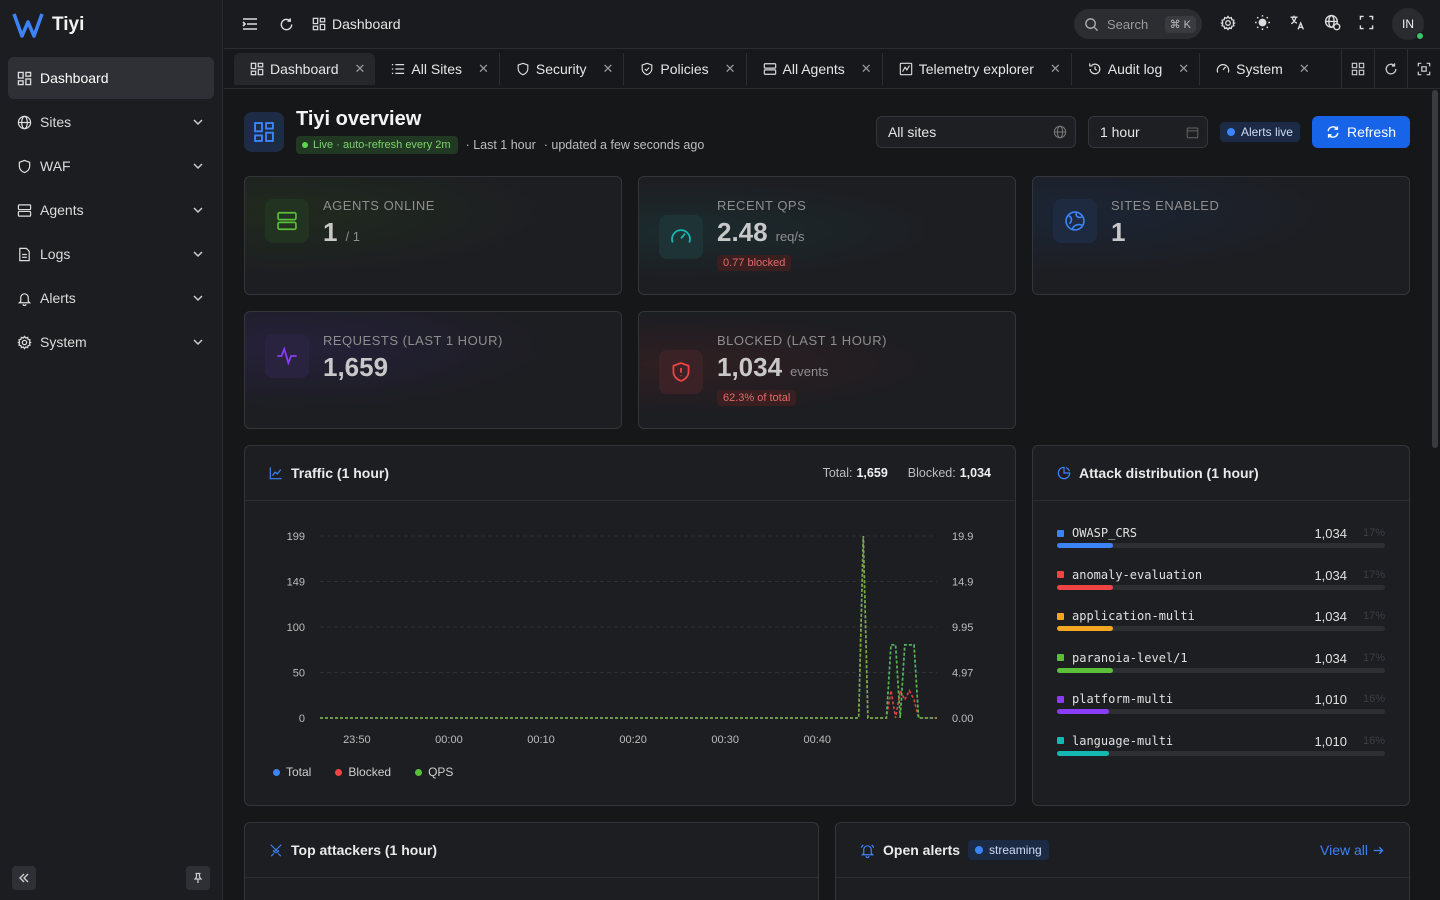  I want to click on tab-audit-log: Audit log ✕, so click(1136, 68).